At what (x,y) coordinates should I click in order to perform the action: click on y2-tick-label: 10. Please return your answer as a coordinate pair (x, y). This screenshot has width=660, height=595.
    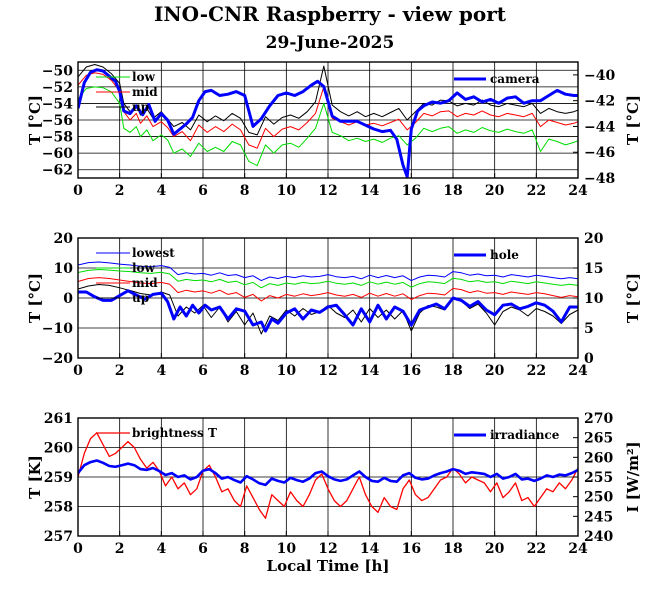
    Looking at the image, I should click on (594, 299).